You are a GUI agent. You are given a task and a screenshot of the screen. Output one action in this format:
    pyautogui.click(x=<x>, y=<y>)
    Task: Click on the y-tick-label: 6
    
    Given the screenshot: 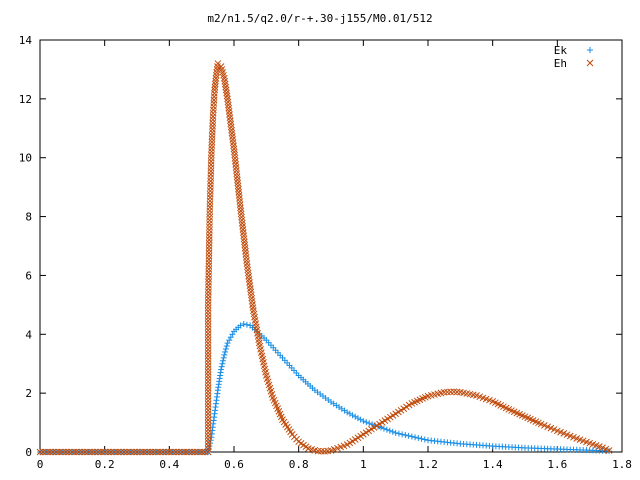 What is the action you would take?
    pyautogui.click(x=28, y=275)
    